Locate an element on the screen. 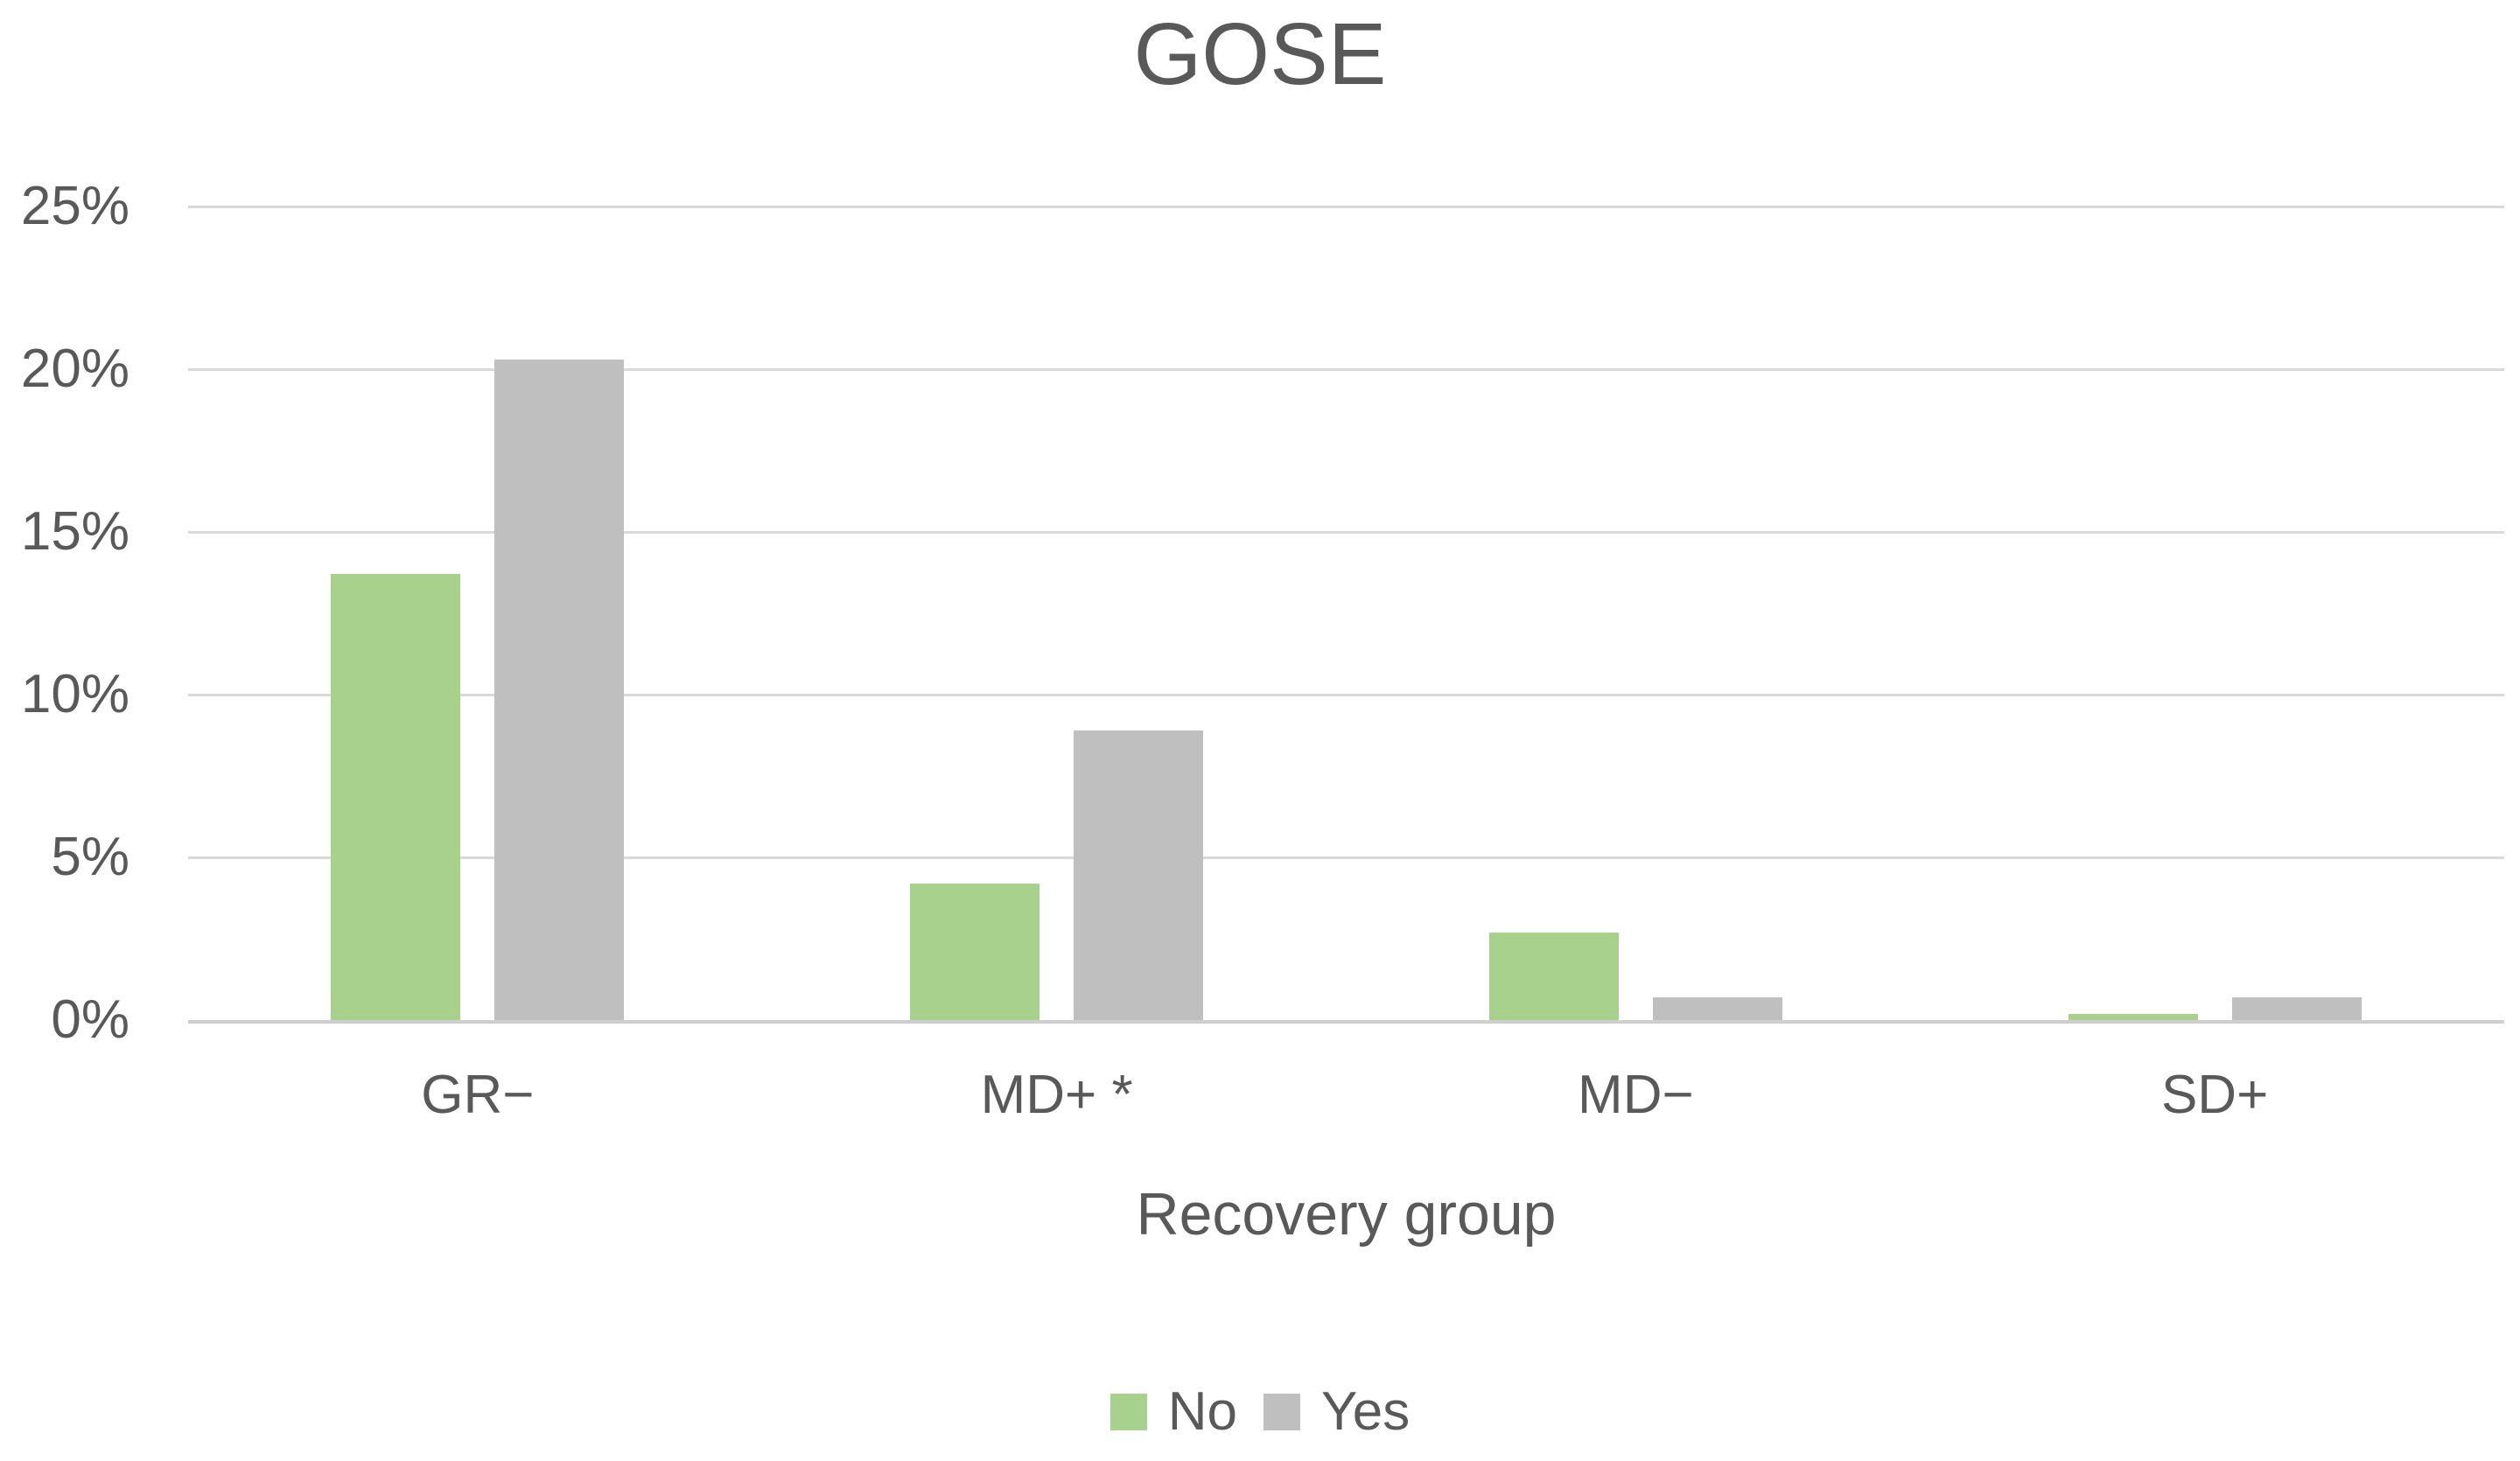  legend-label-yes: Yes is located at coordinates (1365, 1411).